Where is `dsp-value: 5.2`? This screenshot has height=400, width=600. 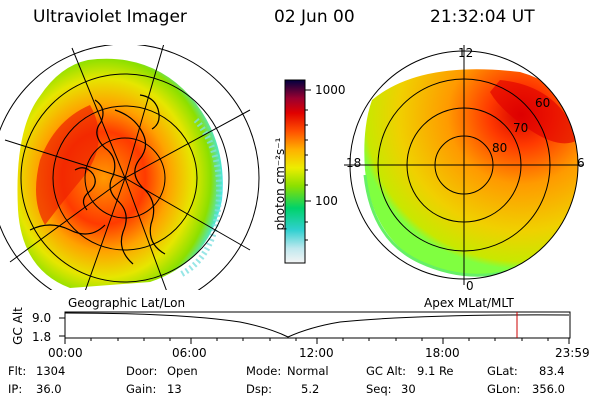
dsp-value: 5.2 is located at coordinates (310, 389).